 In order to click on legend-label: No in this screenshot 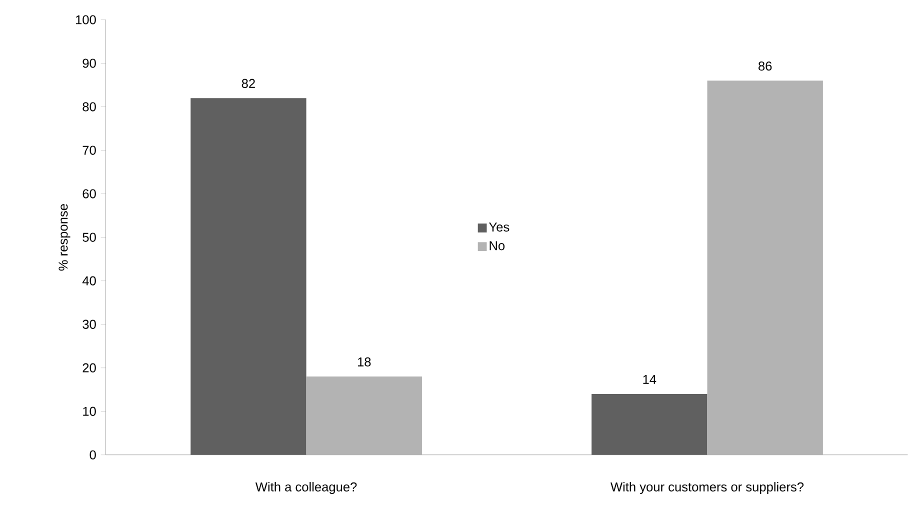, I will do `click(497, 245)`.